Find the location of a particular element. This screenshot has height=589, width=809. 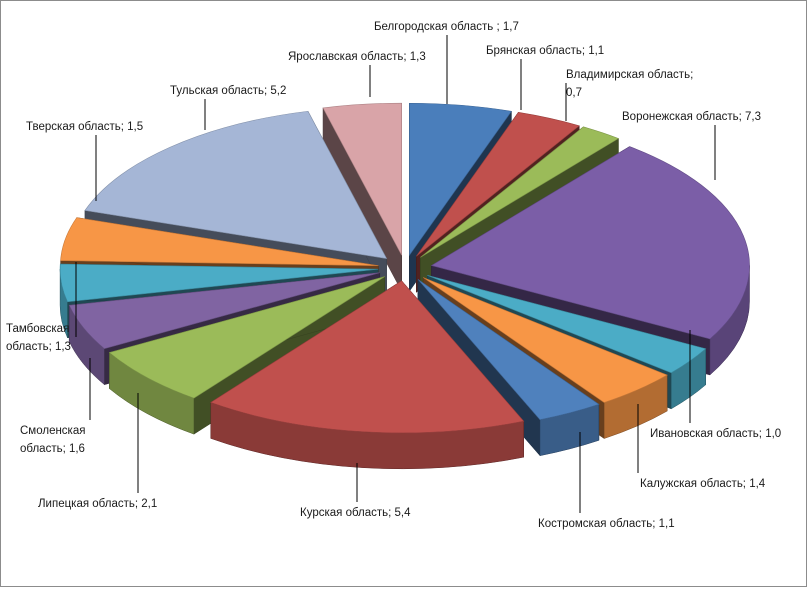

slice-3-top is located at coordinates (520, 192).